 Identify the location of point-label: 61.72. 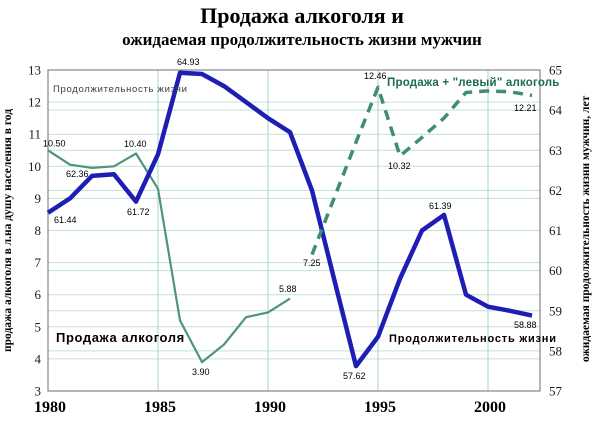
(138, 212).